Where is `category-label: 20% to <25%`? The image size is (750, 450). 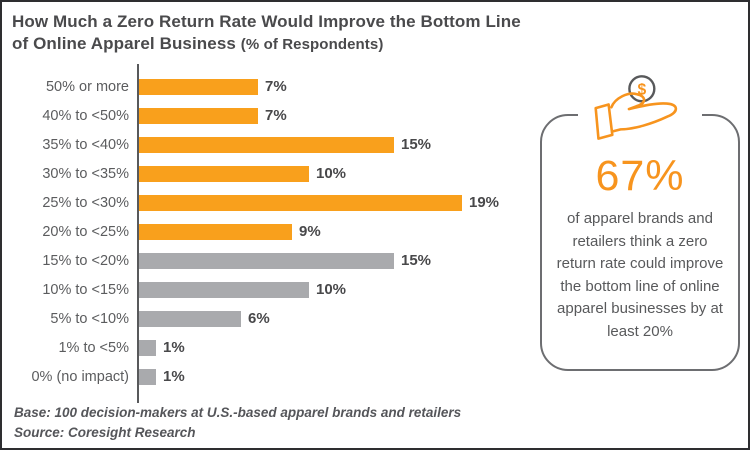
category-label: 20% to <25% is located at coordinates (85, 231).